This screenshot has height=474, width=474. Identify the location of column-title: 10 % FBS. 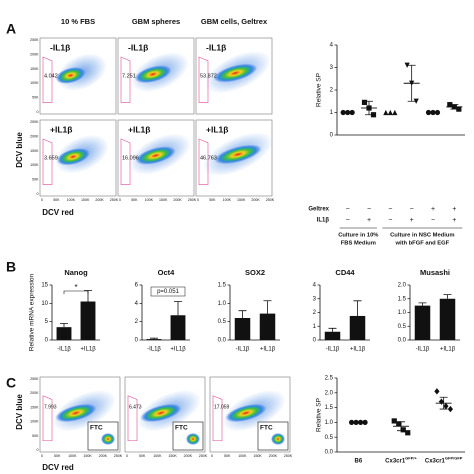
(78, 21).